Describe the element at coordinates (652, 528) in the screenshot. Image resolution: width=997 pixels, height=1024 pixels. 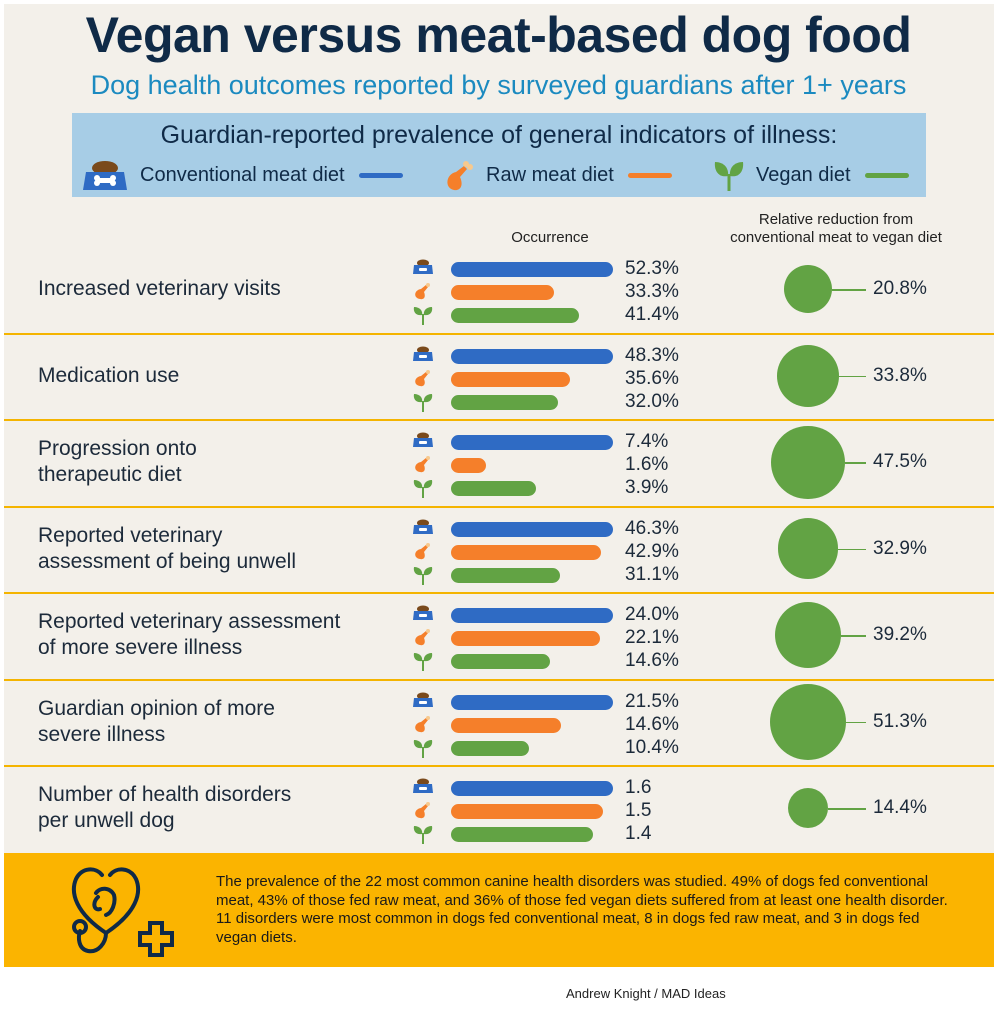
I see `bar-value-label: 46.3%` at that location.